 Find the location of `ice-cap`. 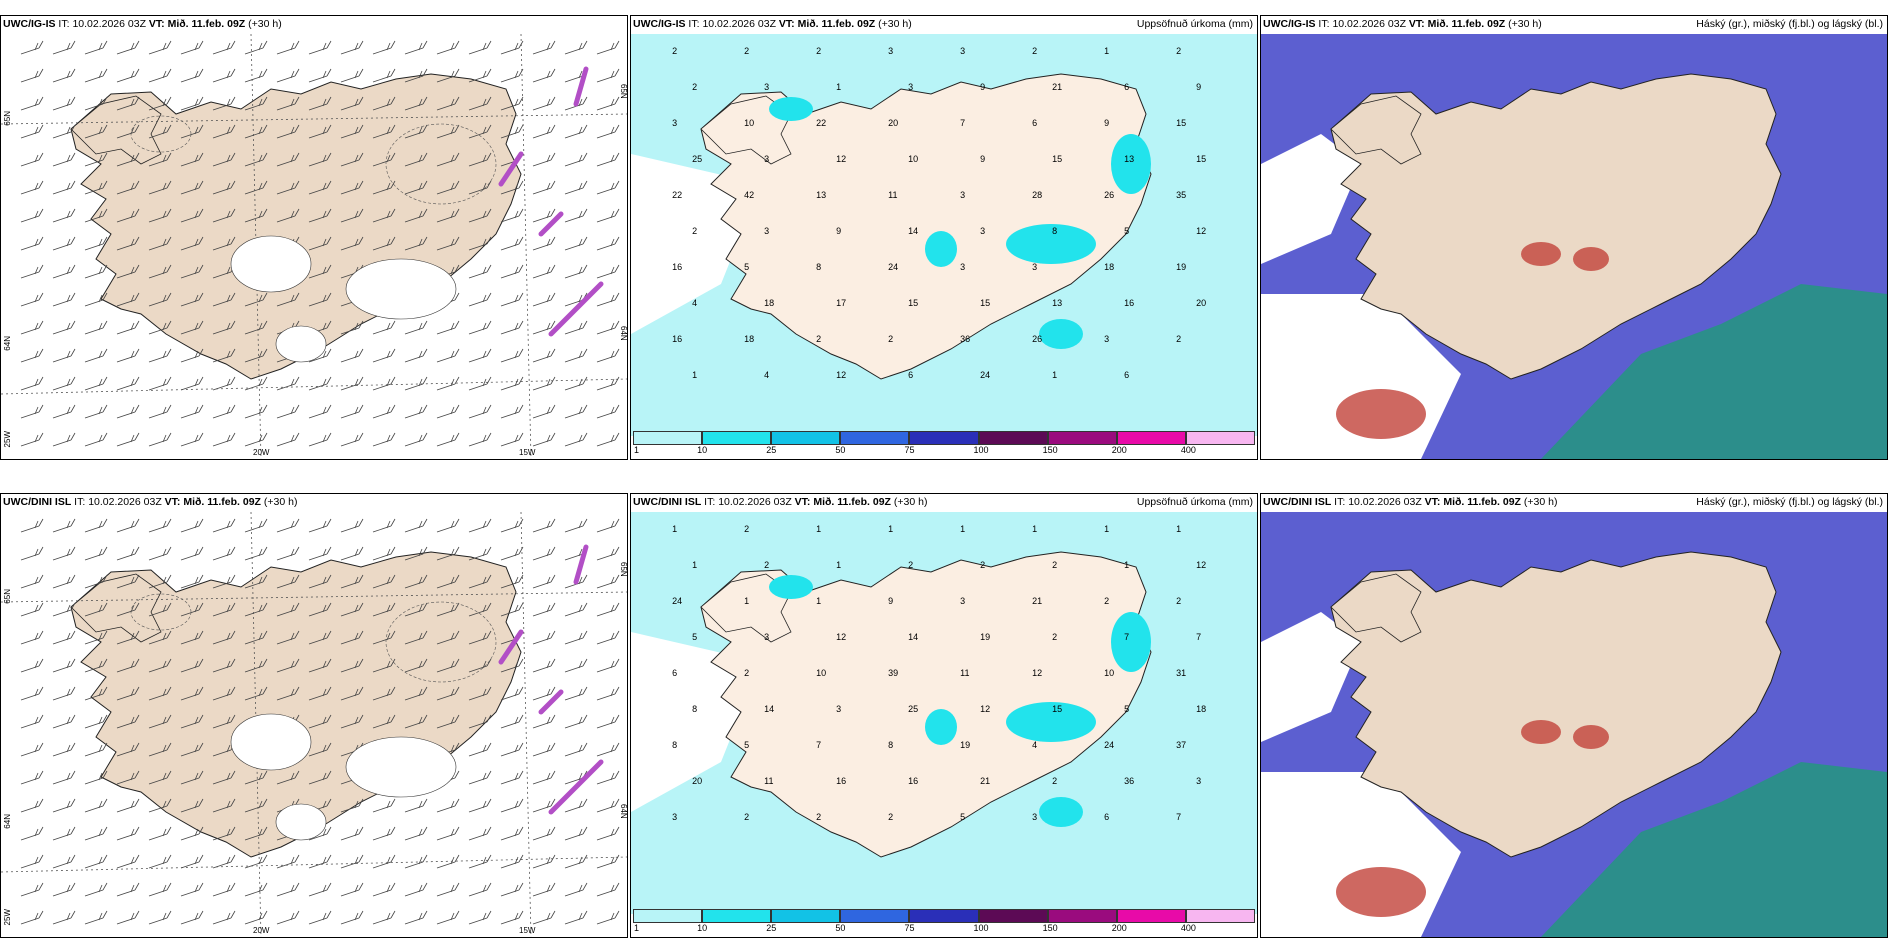

ice-cap is located at coordinates (401, 289).